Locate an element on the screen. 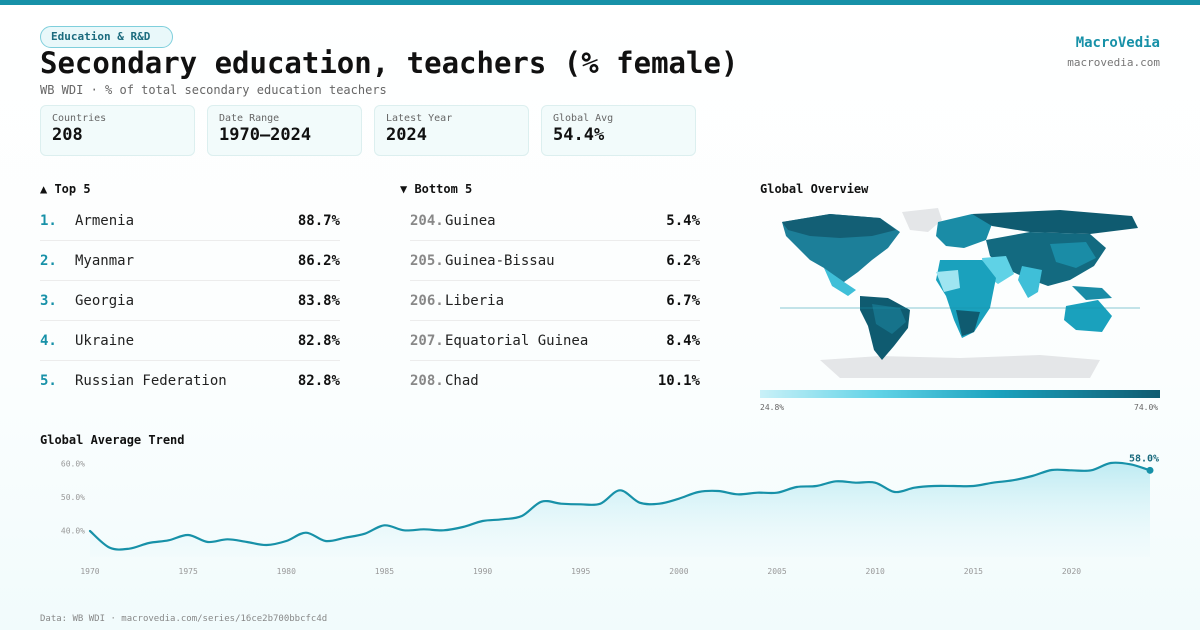 This screenshot has width=1200, height=630. map-region-southern-africa is located at coordinates (968, 323).